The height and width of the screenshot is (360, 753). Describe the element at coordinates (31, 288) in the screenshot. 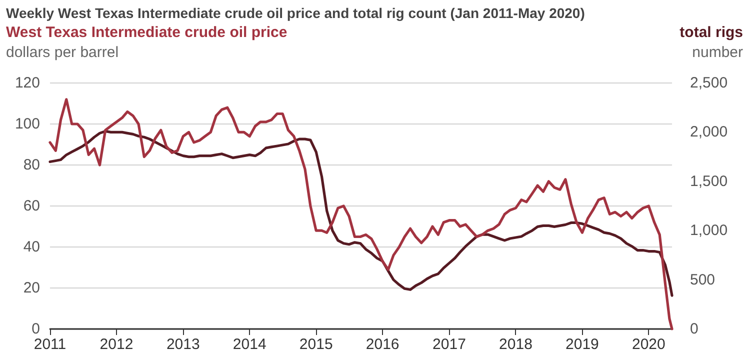

I see `y-tick-label: 20` at that location.